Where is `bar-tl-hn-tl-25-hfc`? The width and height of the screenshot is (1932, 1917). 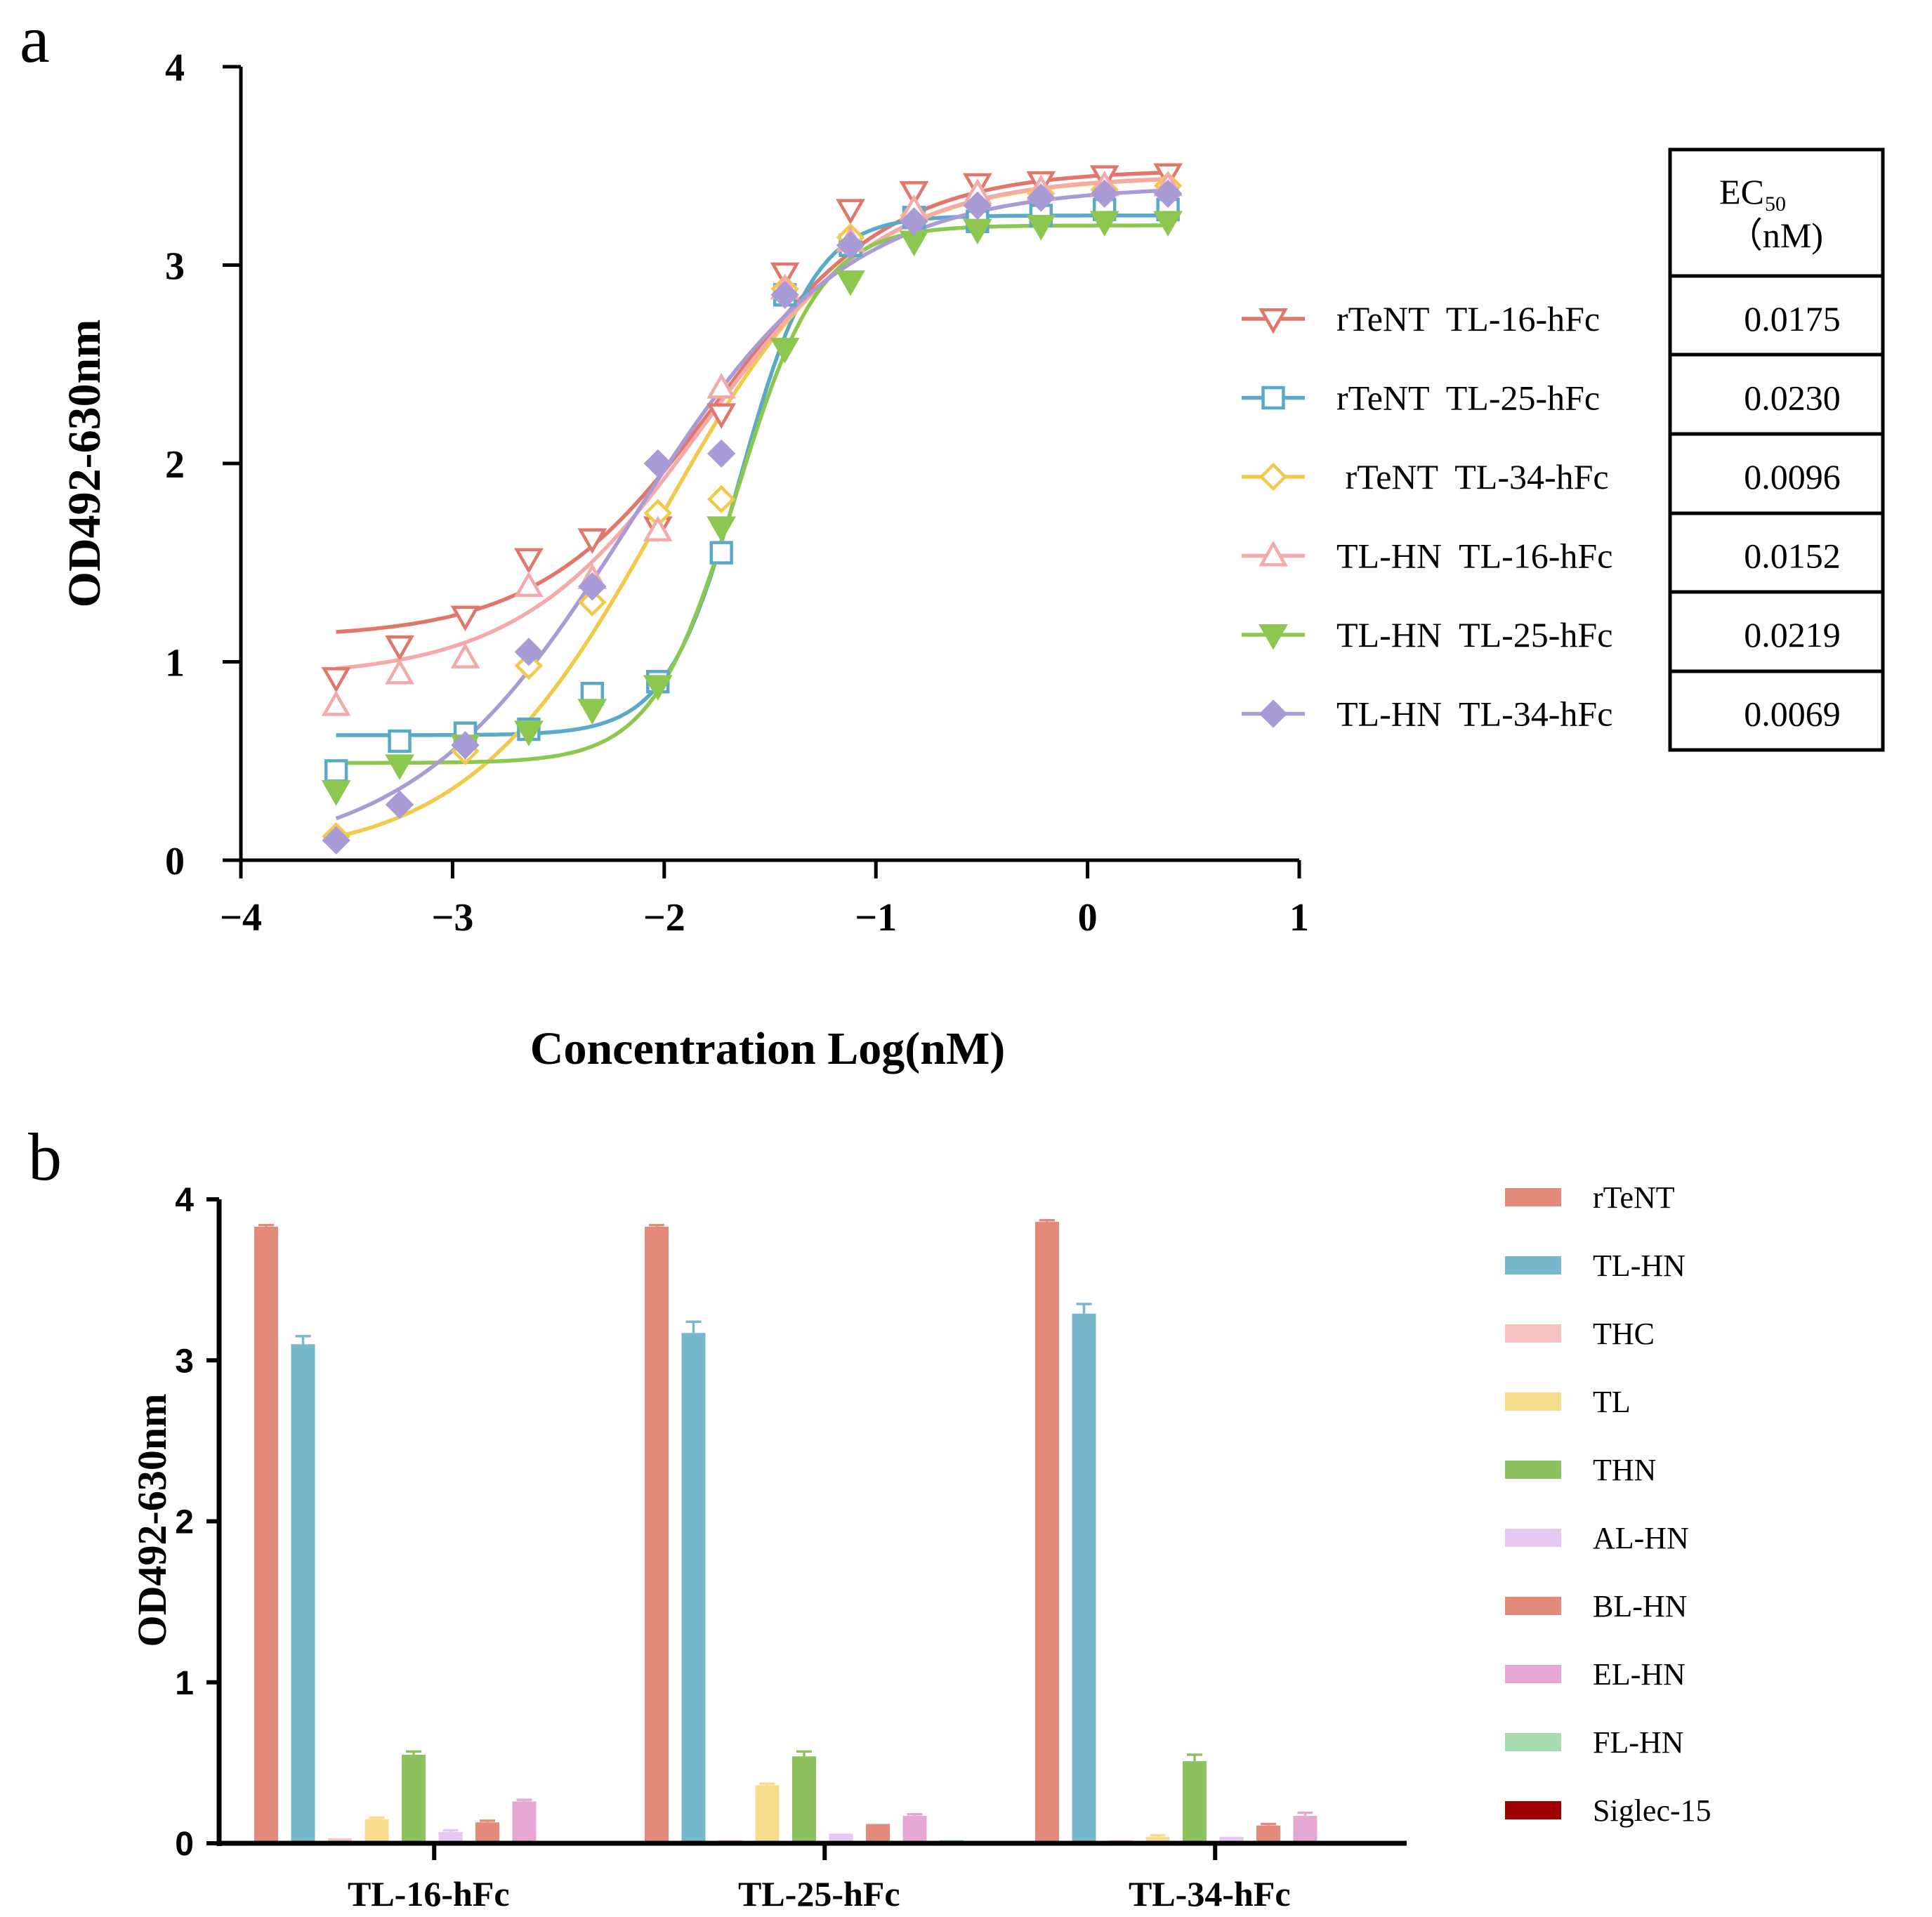 bar-tl-hn-tl-25-hfc is located at coordinates (693, 1588).